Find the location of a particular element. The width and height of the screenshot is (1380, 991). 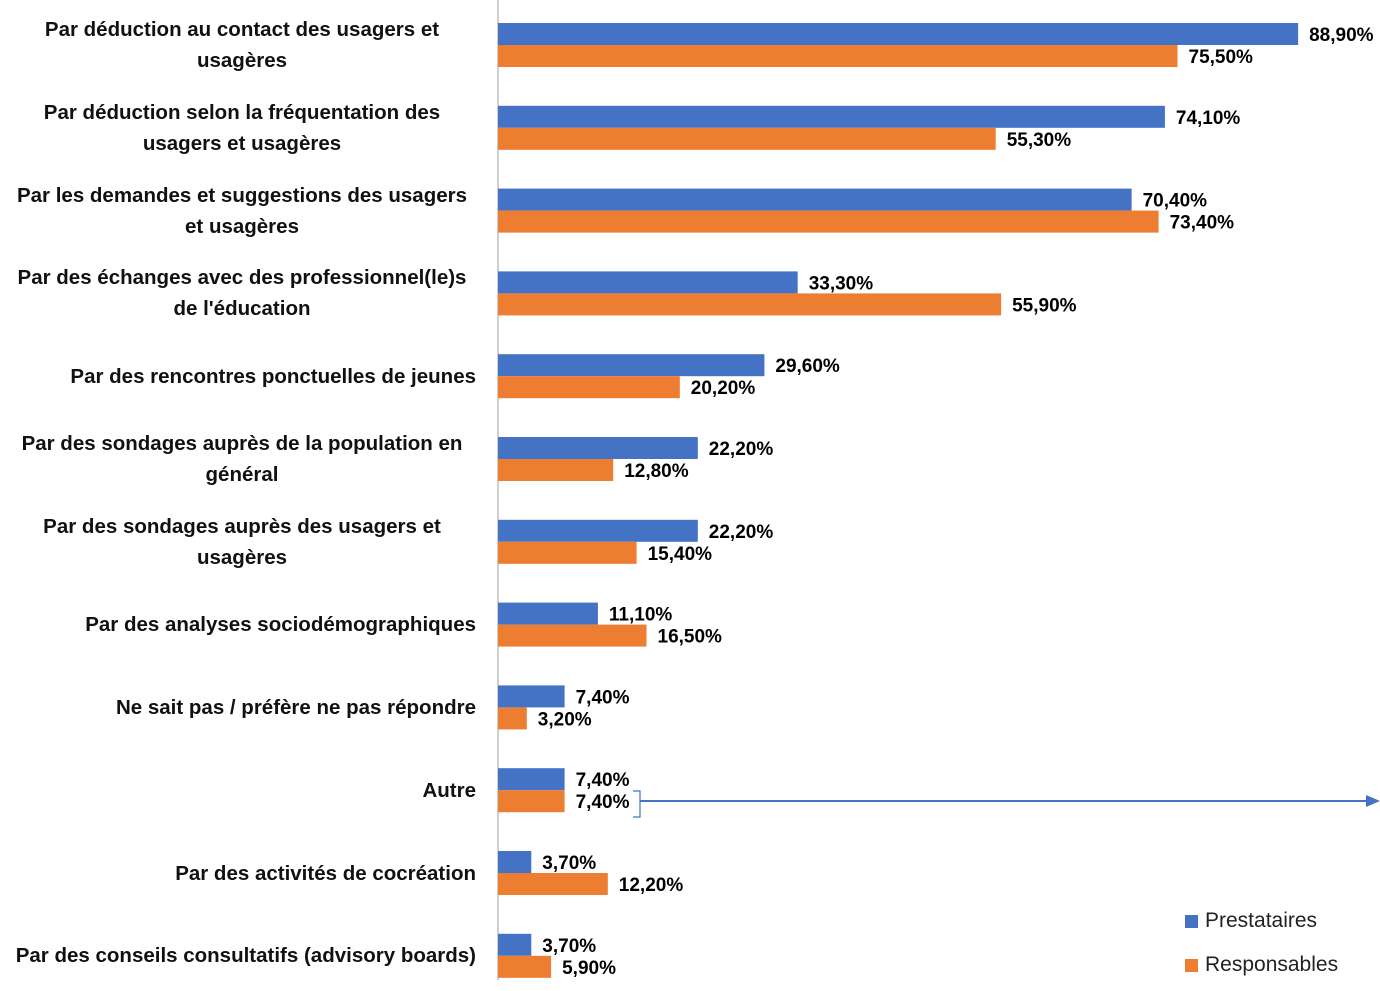

value-label: 55,30% is located at coordinates (1039, 140).